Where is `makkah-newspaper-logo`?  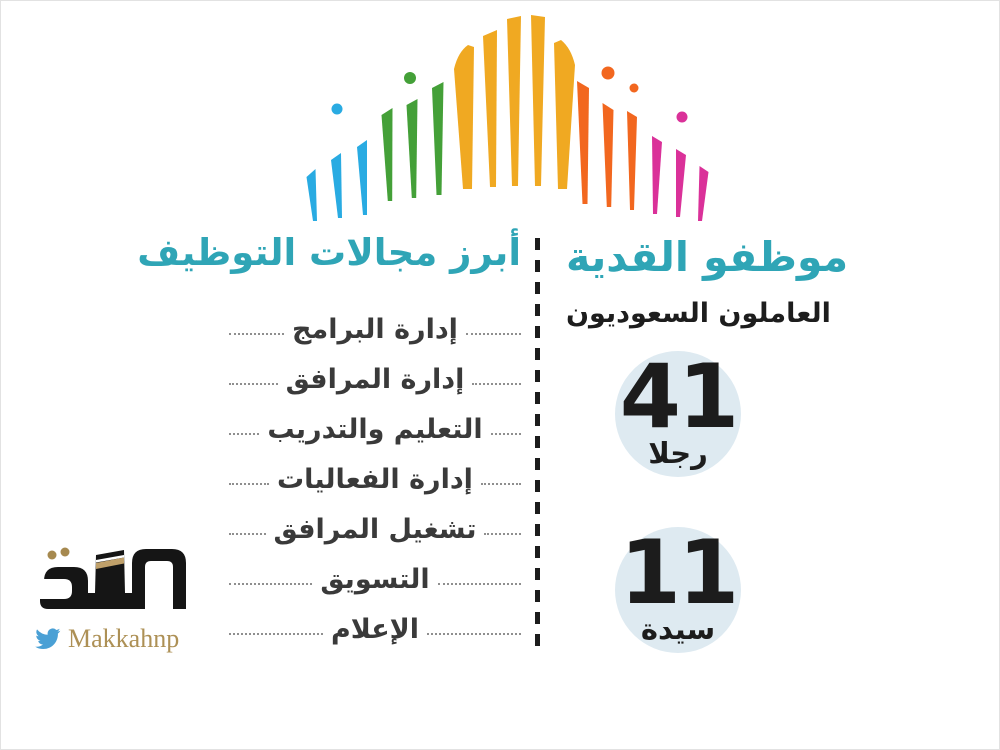
makkah-newspaper-logo is located at coordinates (109, 578).